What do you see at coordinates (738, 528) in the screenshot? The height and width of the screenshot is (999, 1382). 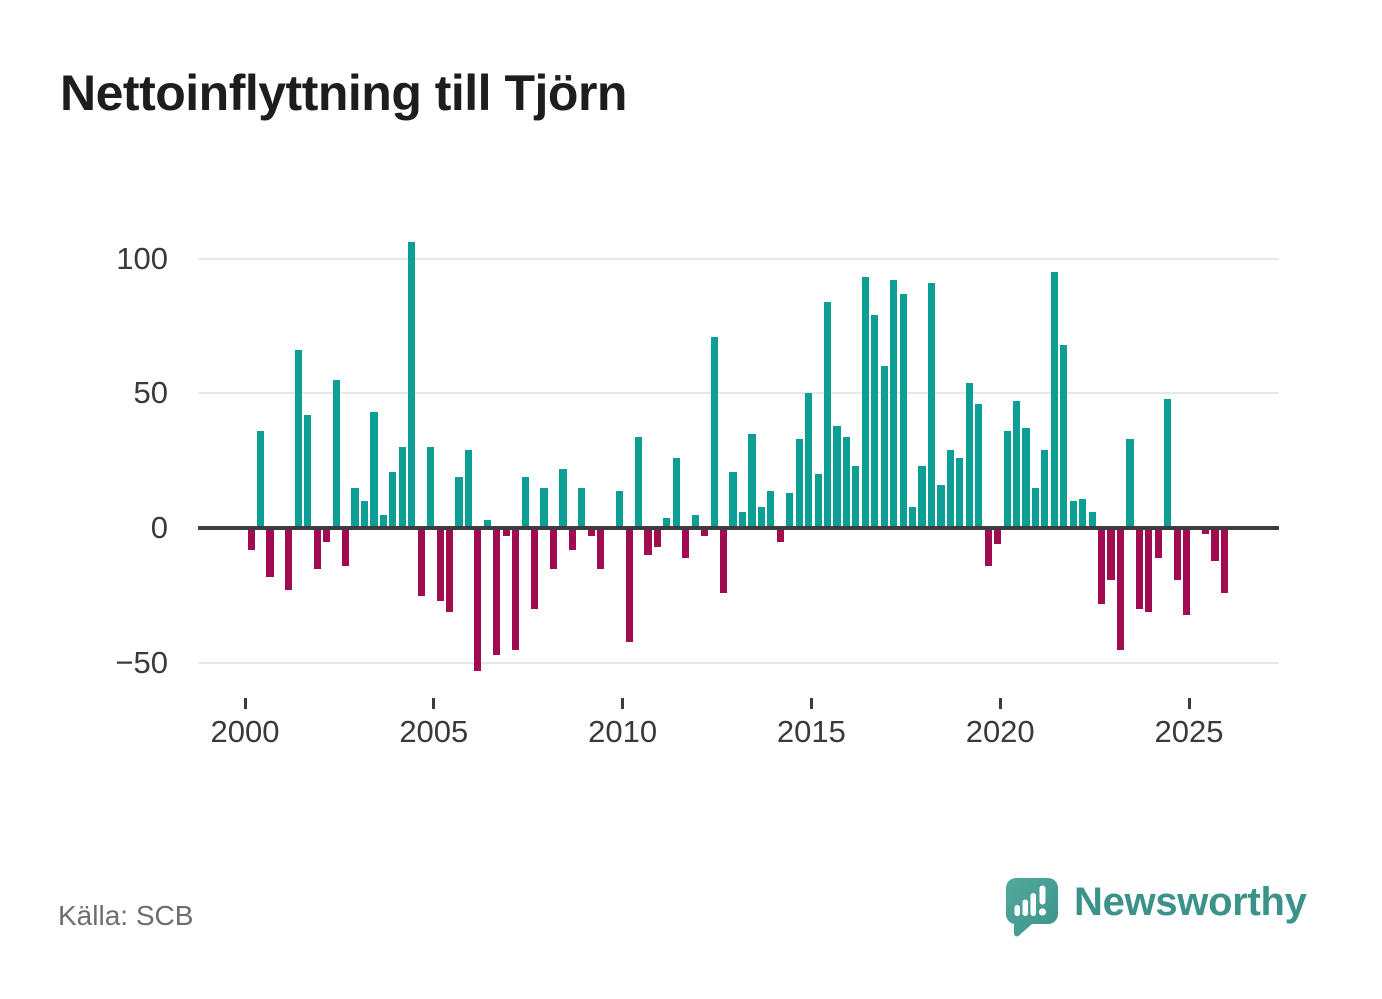 I see `zero-axis-line` at bounding box center [738, 528].